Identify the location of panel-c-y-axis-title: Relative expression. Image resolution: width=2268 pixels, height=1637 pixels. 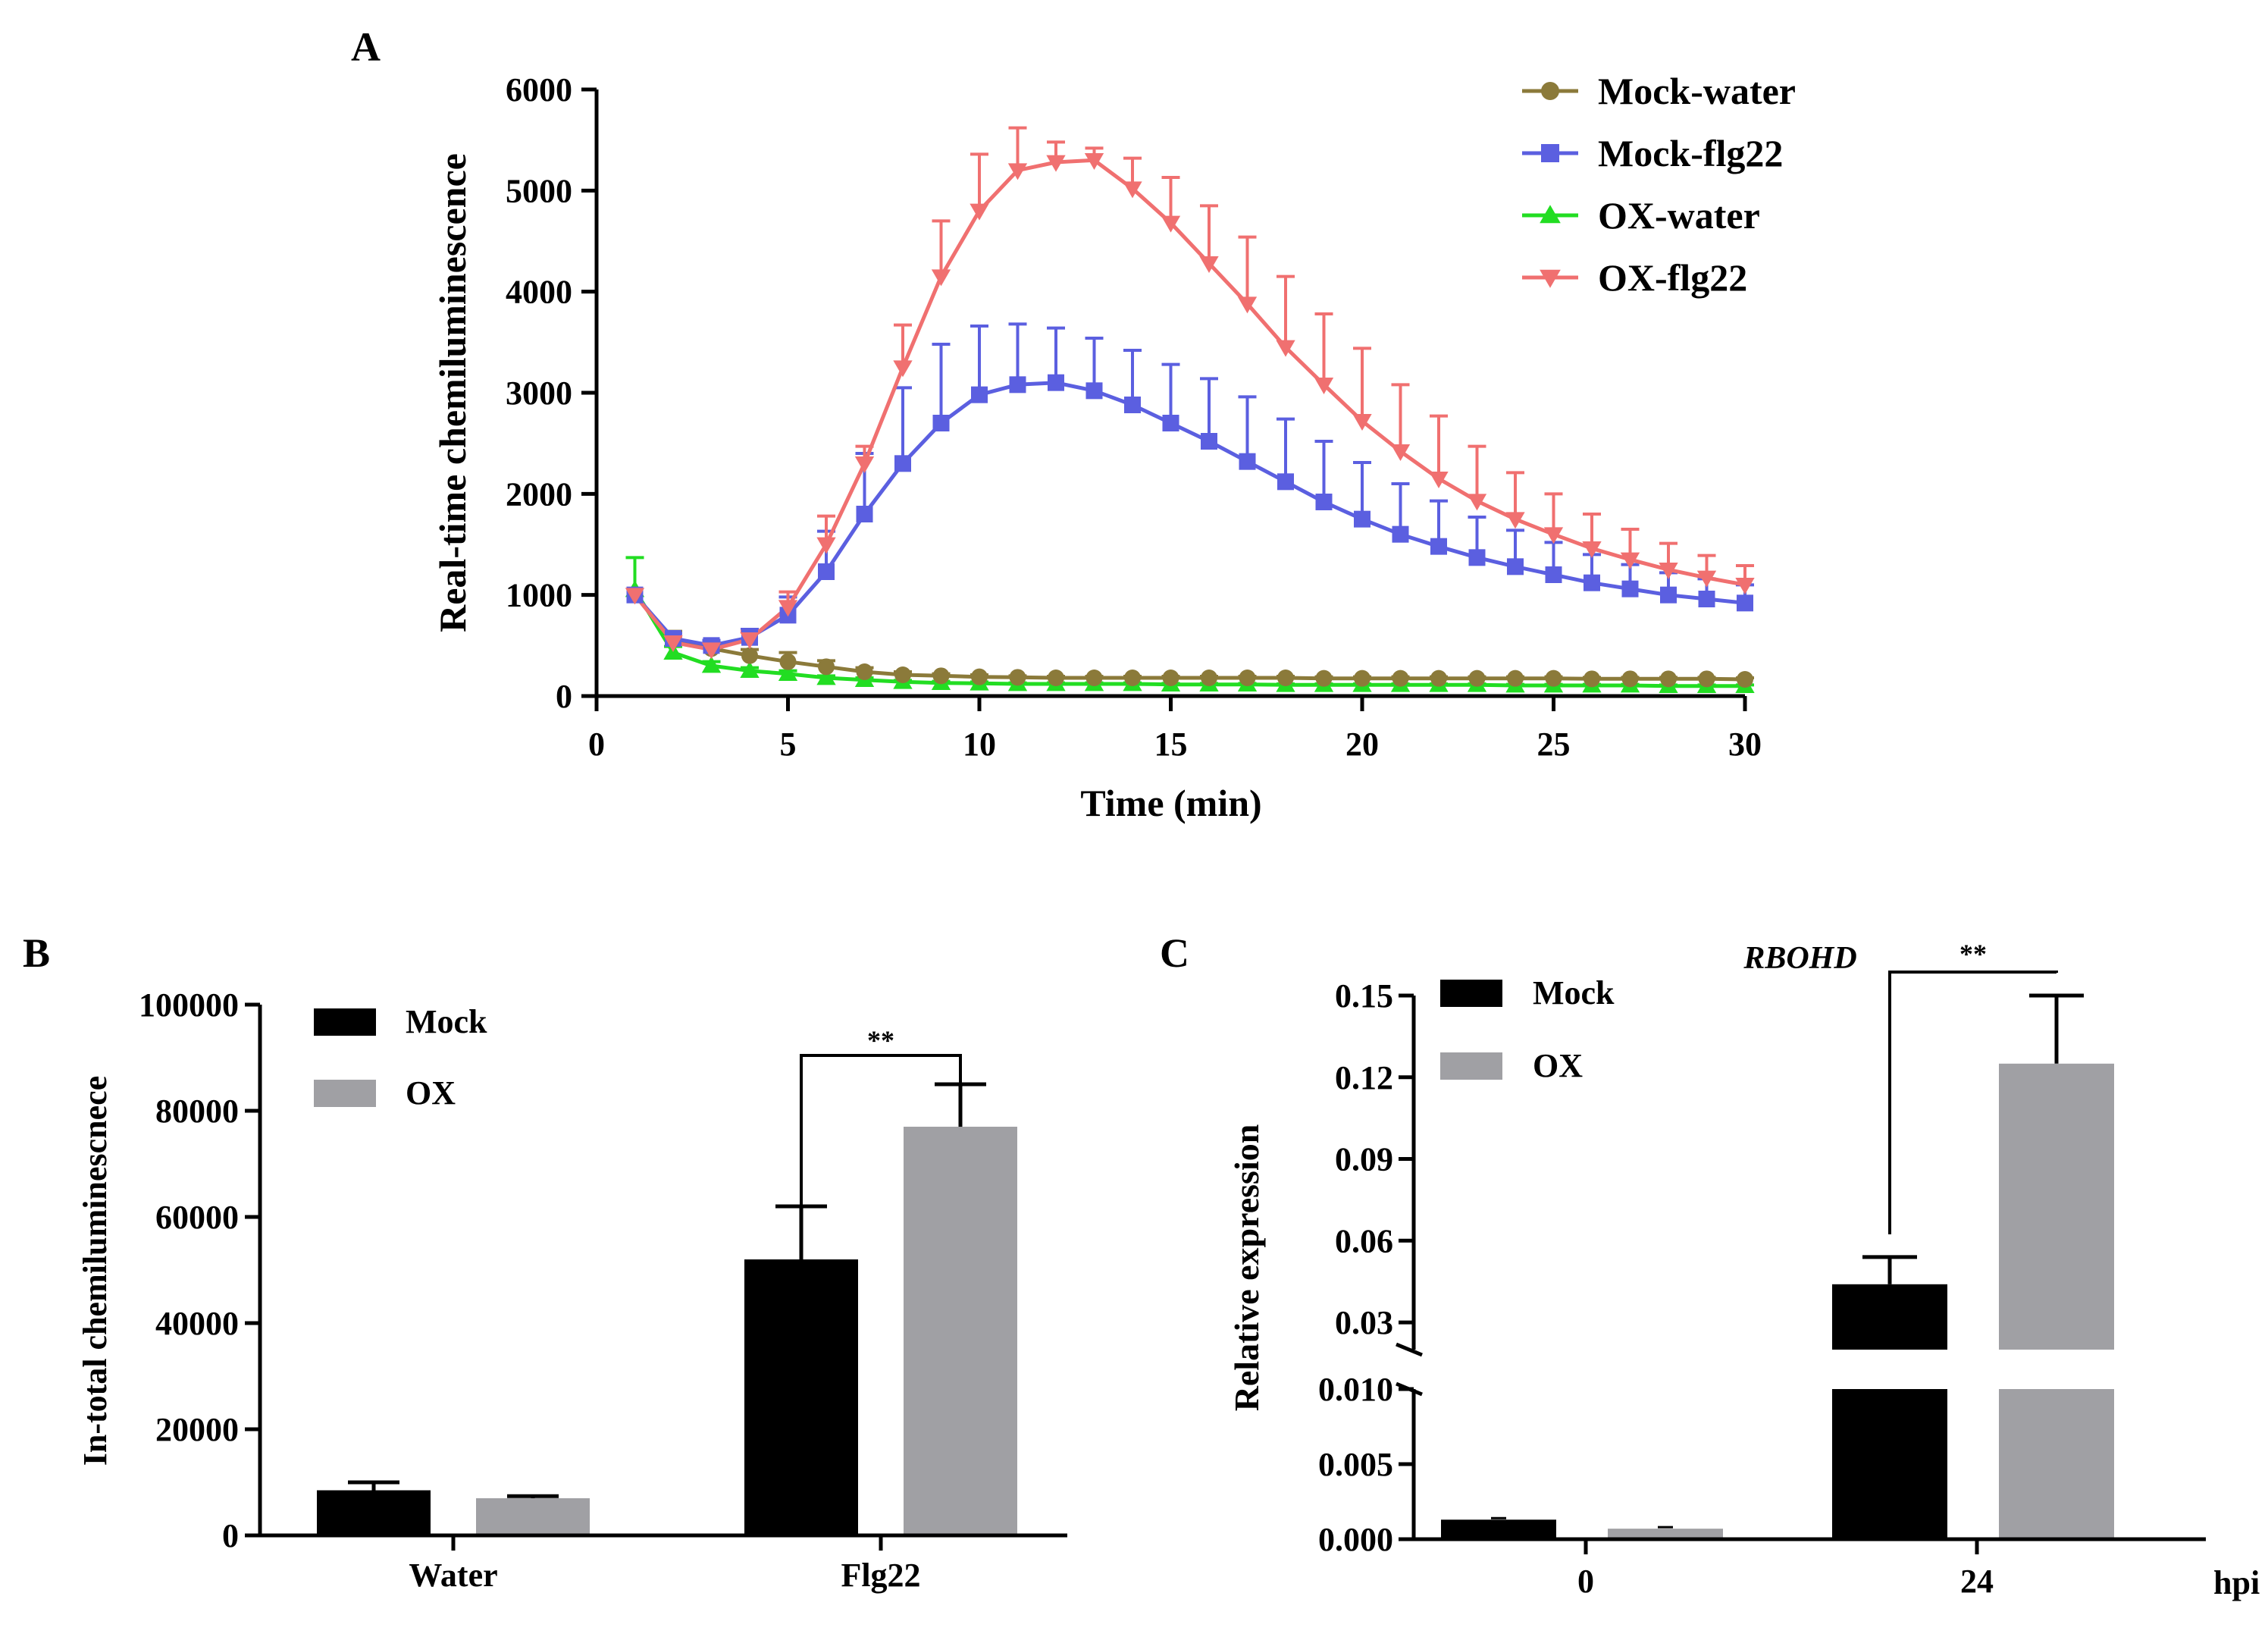
(1246, 1268).